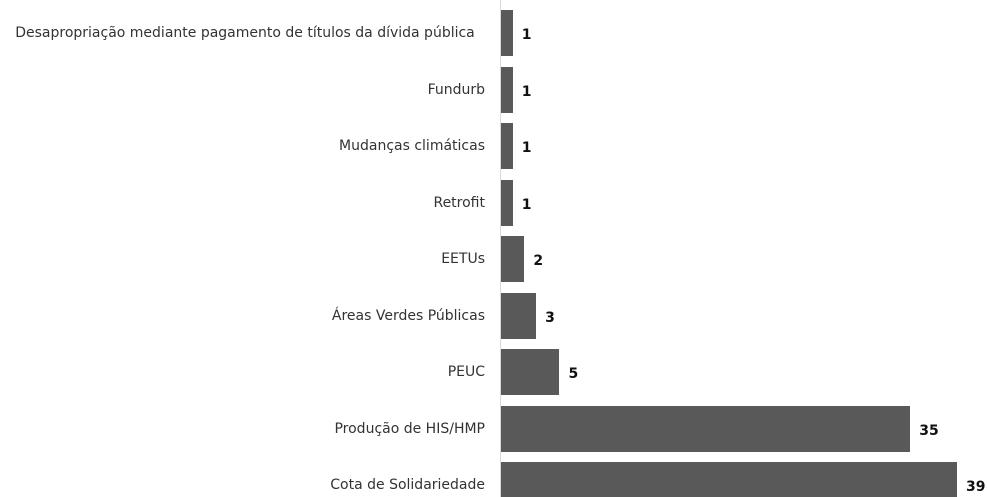  Describe the element at coordinates (412, 146) in the screenshot. I see `category-label: Mudanças climáticas` at that location.